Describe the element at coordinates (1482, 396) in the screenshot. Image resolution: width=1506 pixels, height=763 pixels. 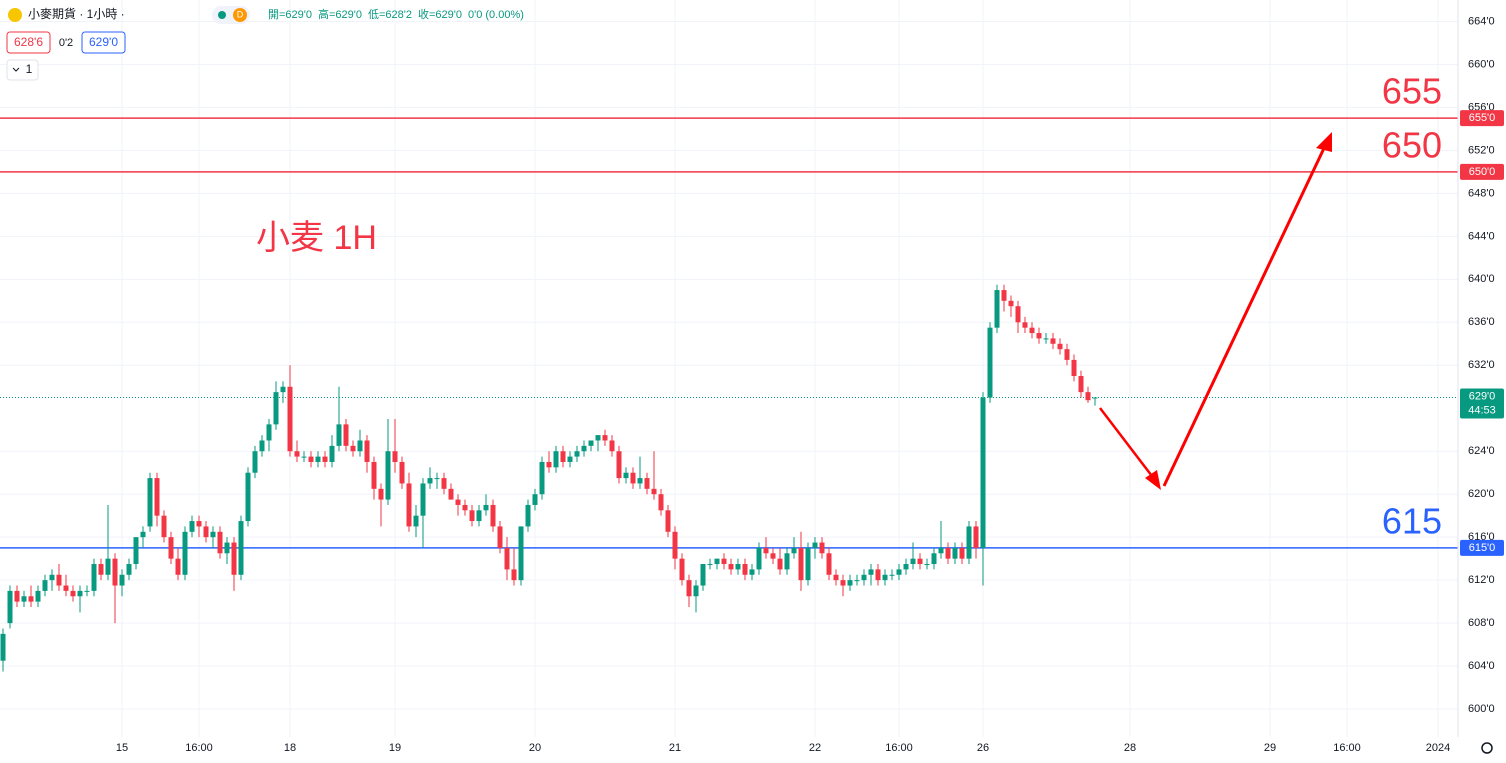
I see `last-price-label: 629'0` at that location.